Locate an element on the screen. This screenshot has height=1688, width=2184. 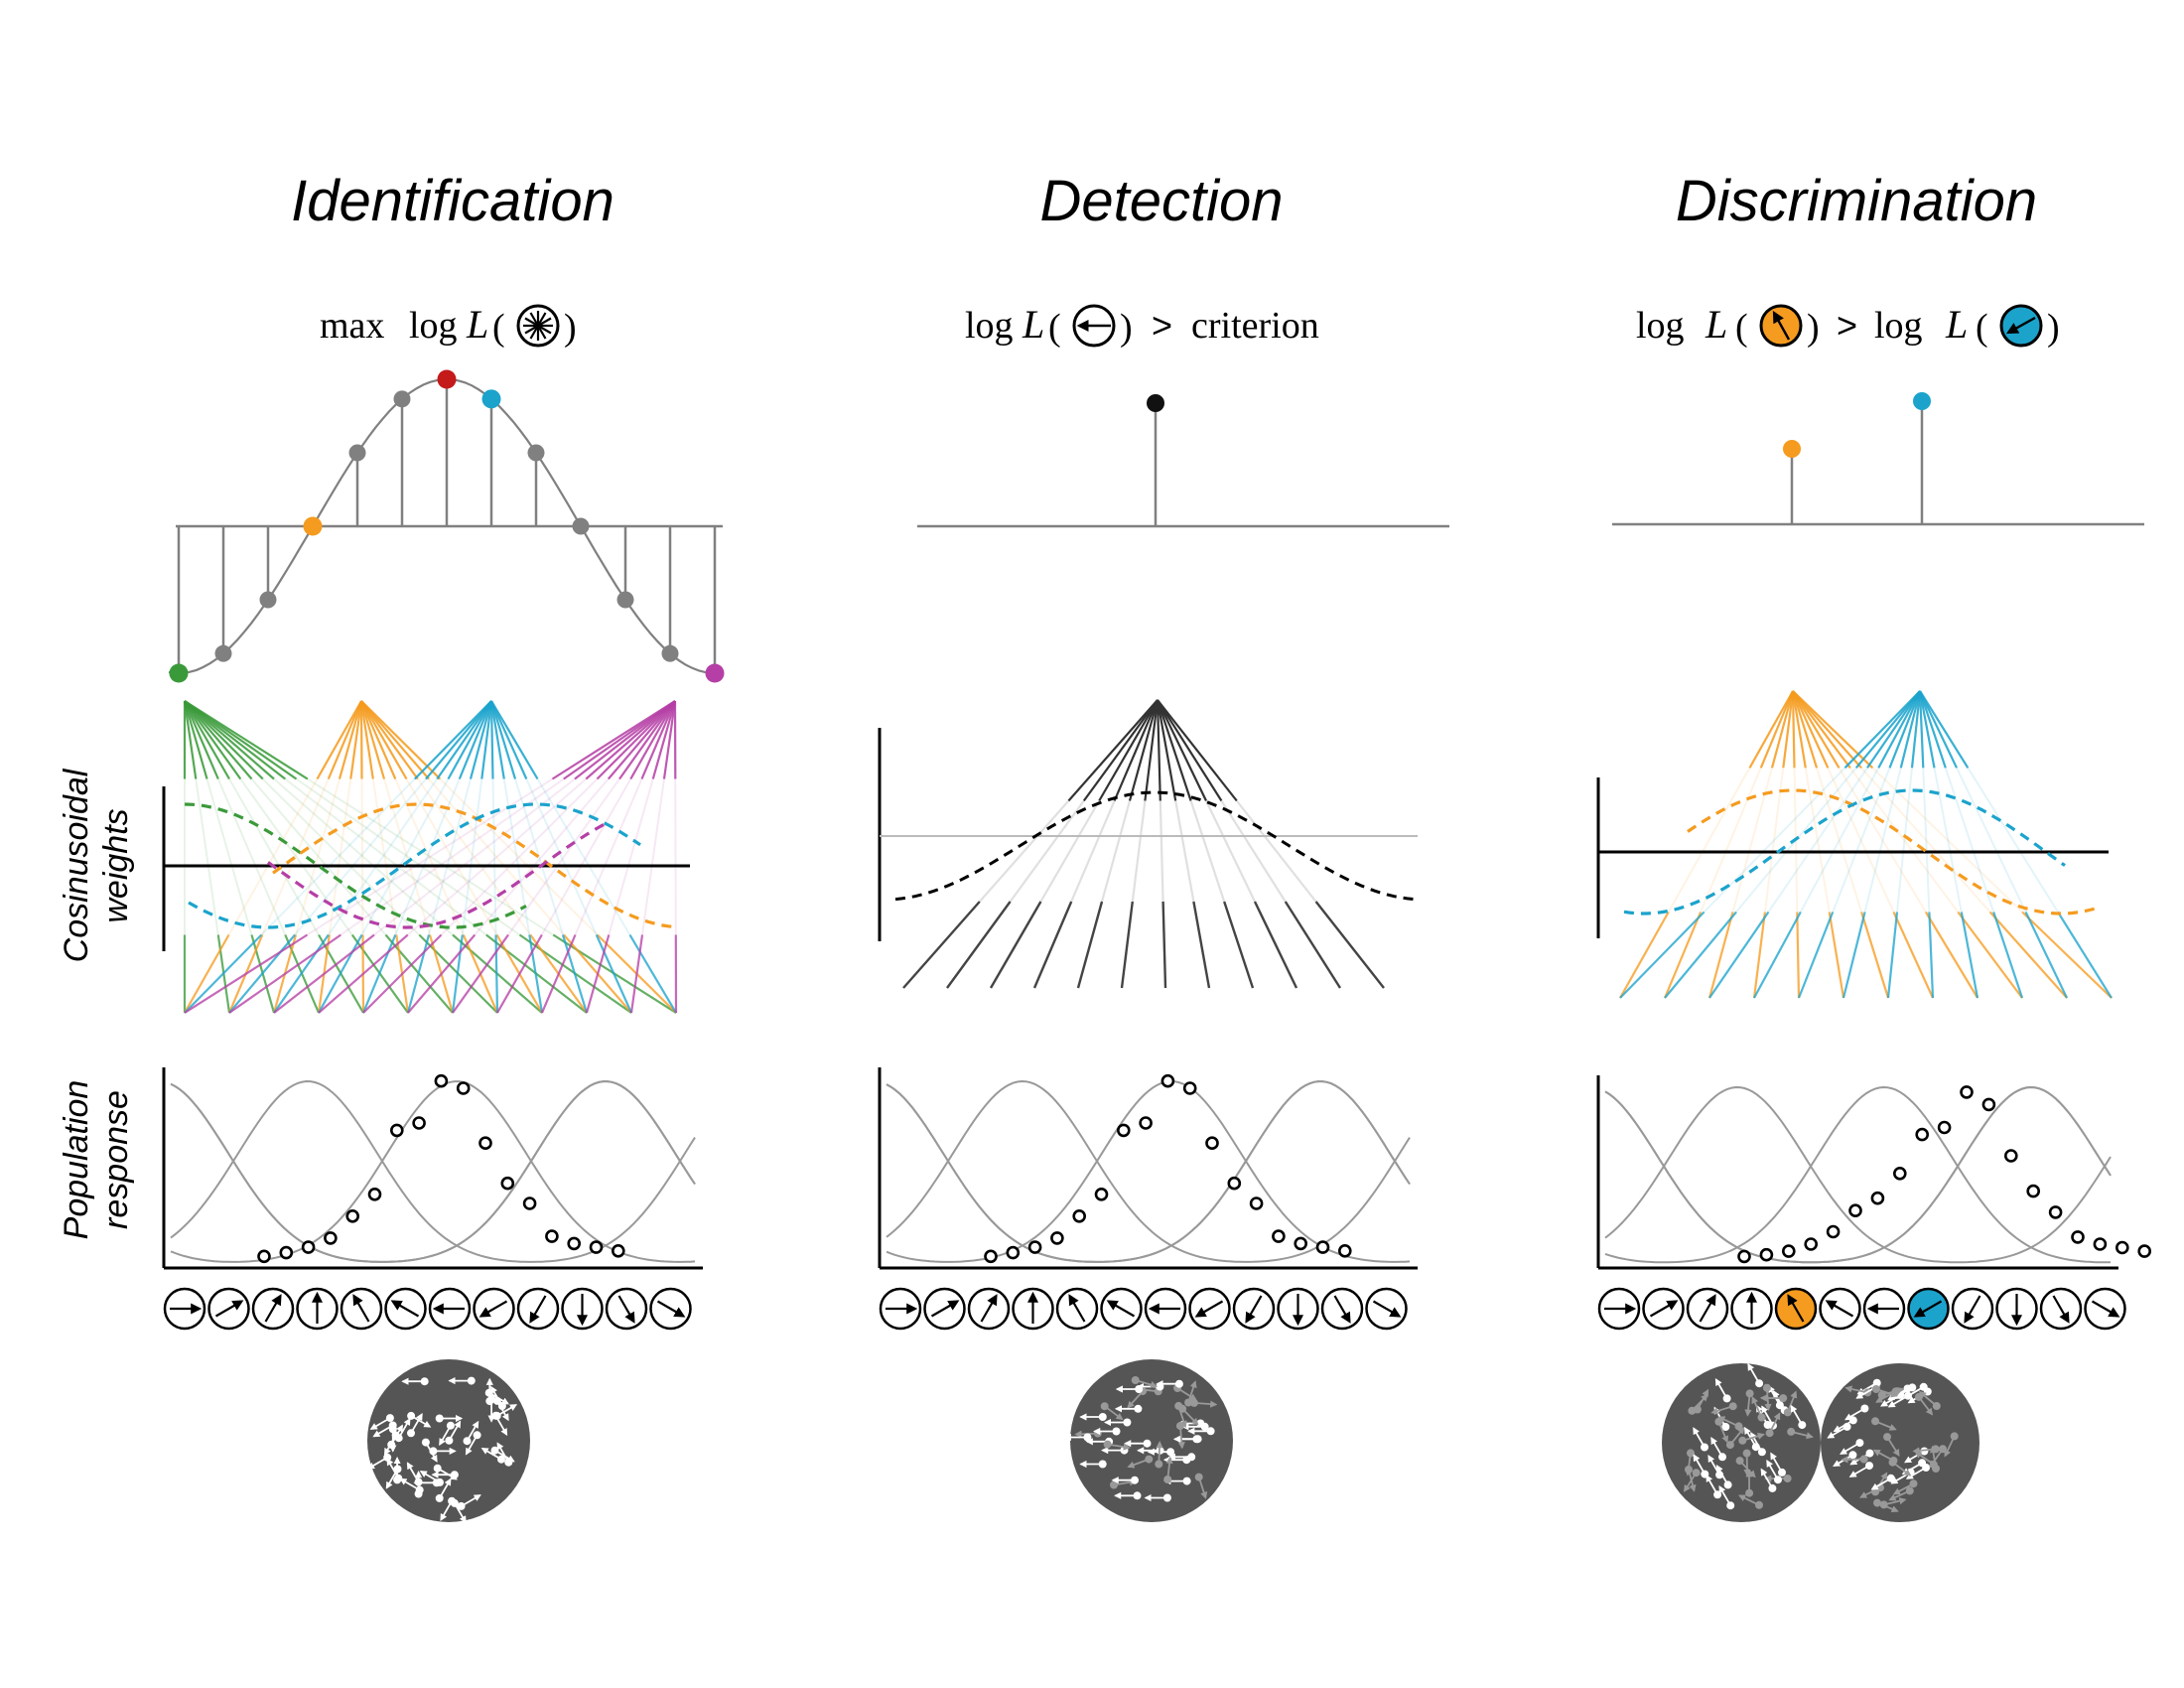
orange-loglik-point is located at coordinates (1792, 449).